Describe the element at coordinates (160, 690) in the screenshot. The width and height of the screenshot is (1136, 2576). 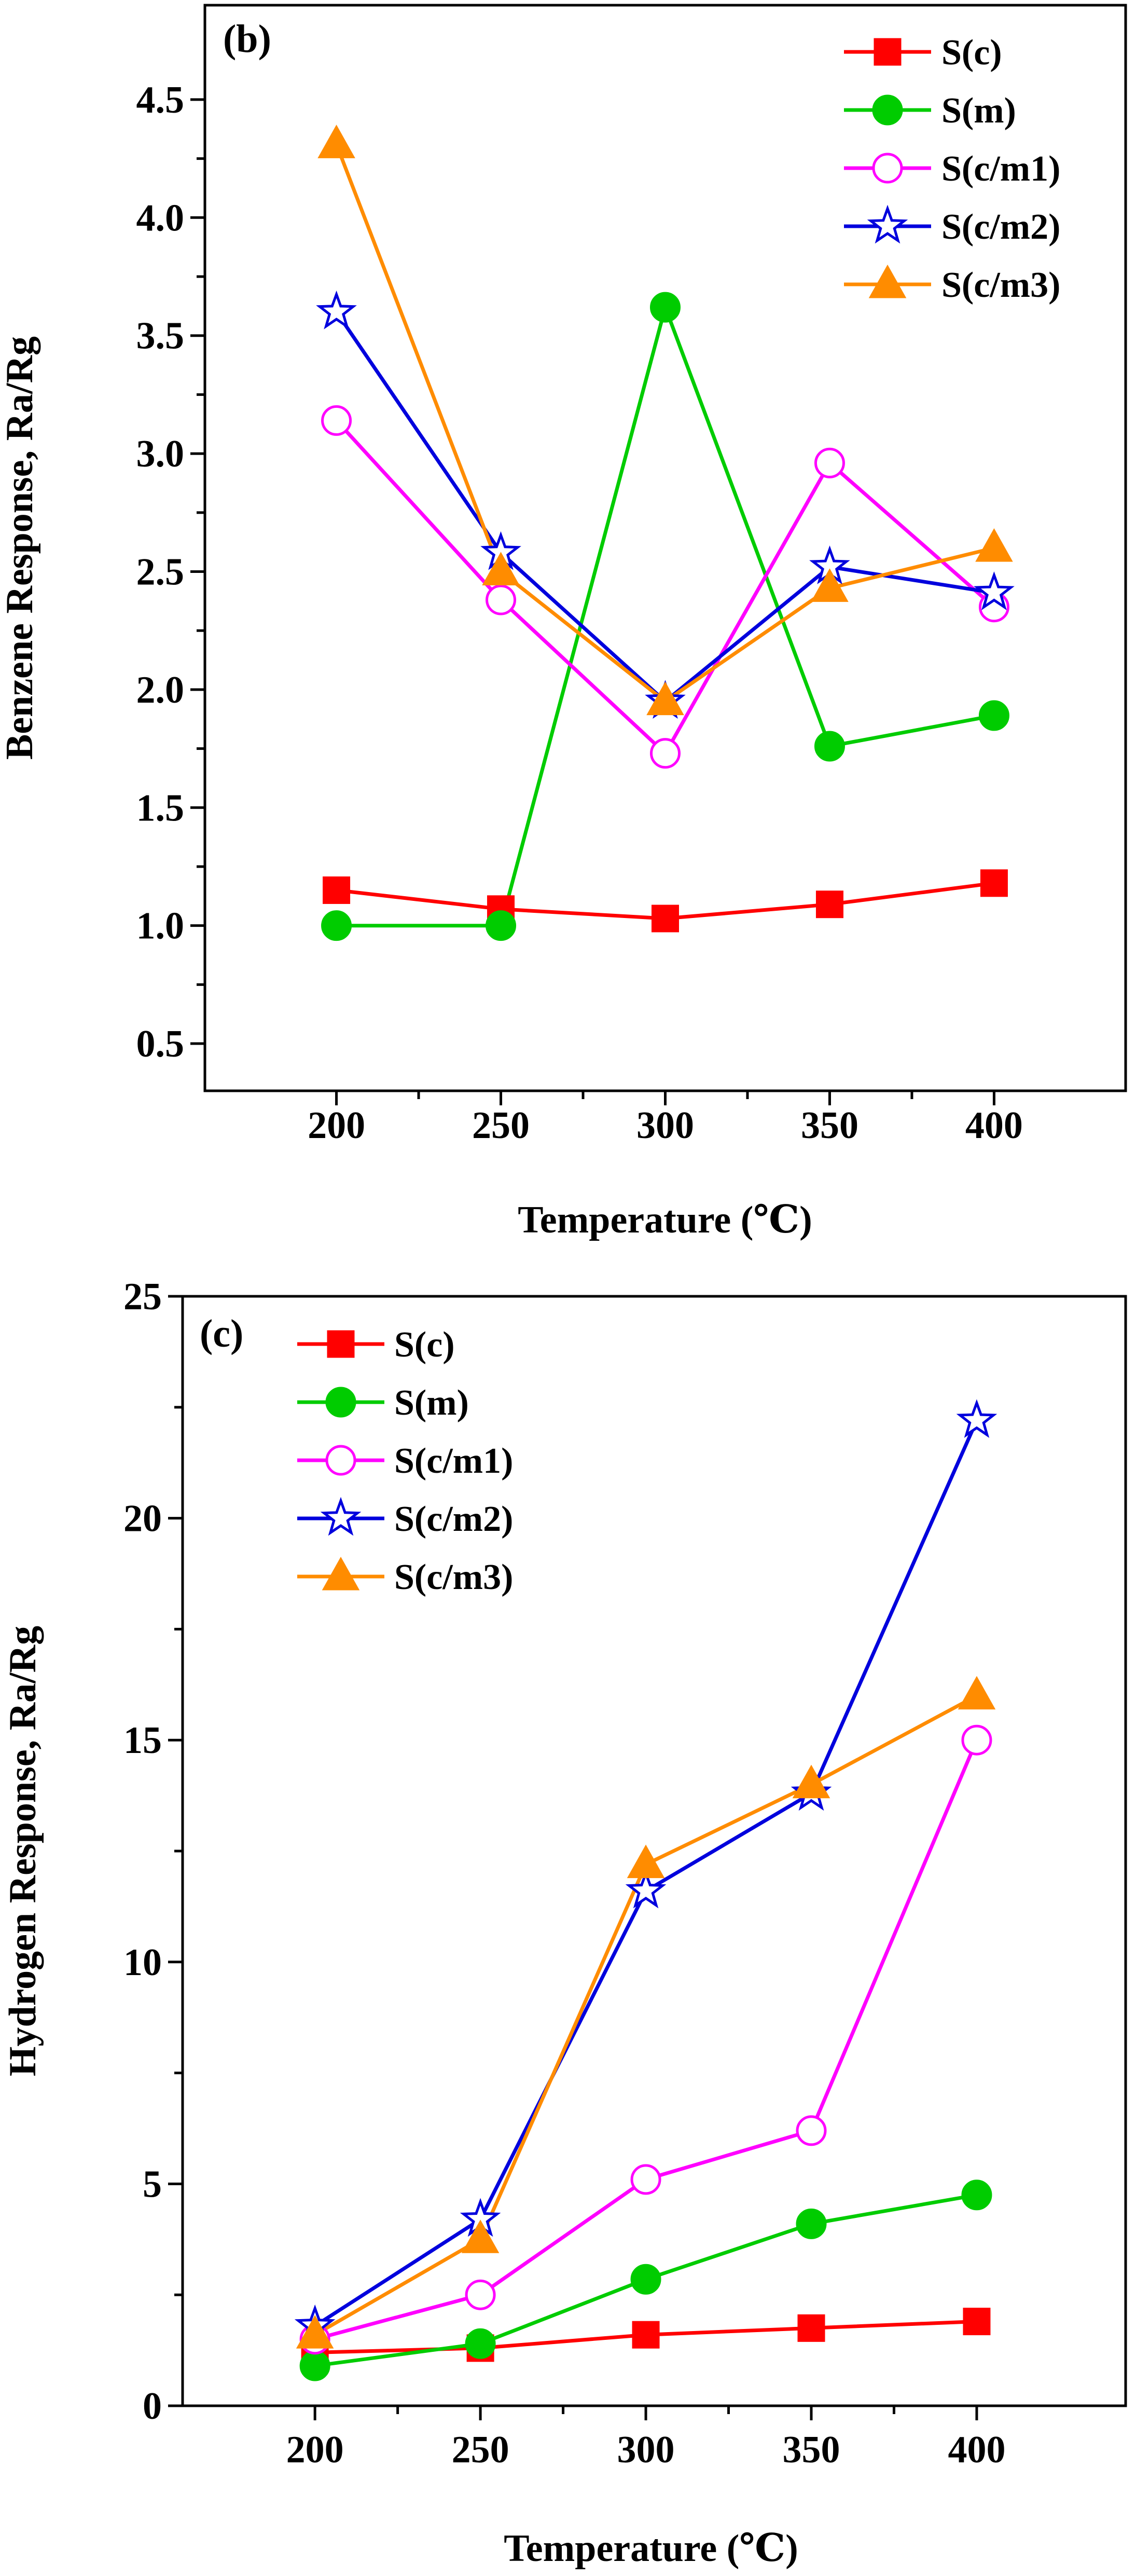
I see `y-tick-label: 2.0` at that location.